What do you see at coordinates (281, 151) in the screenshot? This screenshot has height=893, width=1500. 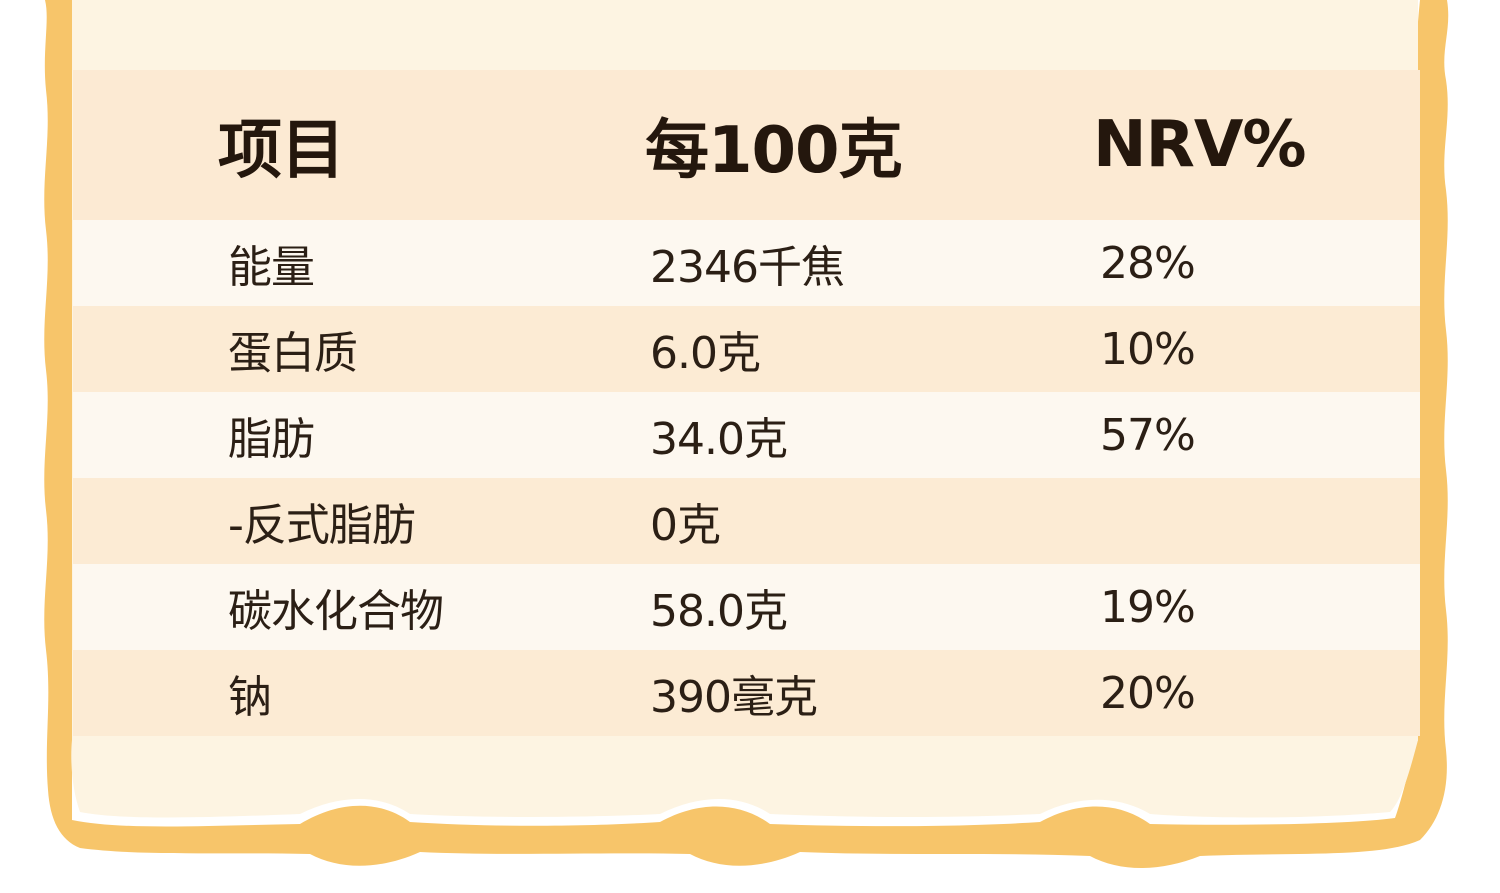 I see `header-item: 项目` at bounding box center [281, 151].